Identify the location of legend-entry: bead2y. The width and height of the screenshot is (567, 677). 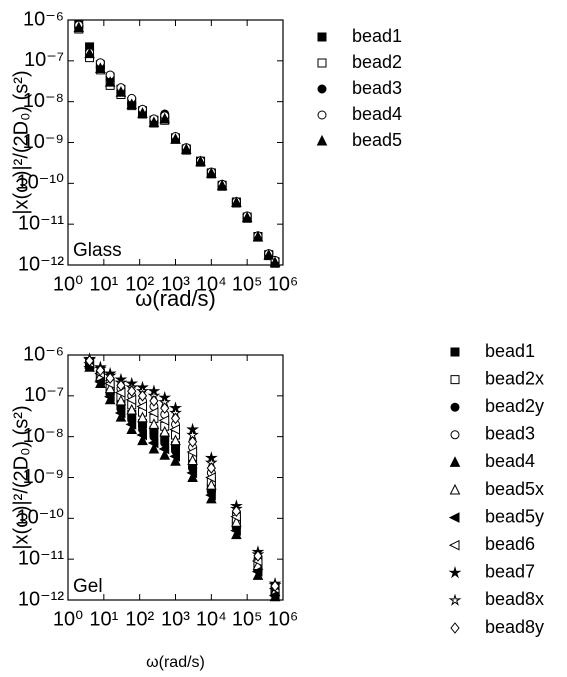
(514, 406).